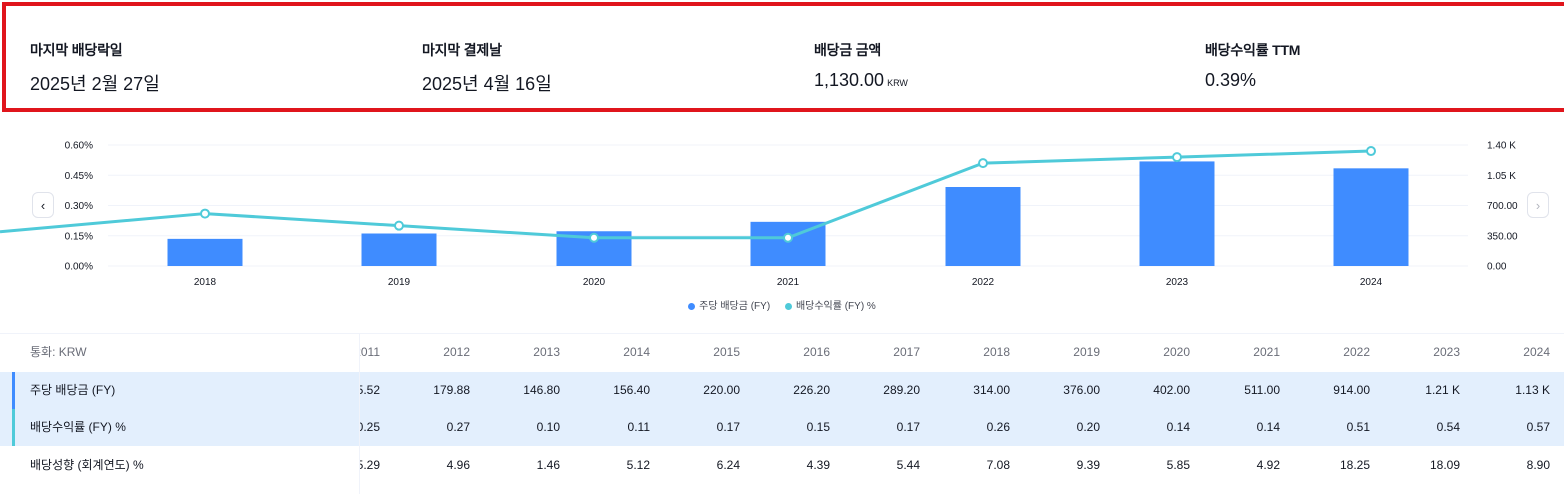  Describe the element at coordinates (205, 252) in the screenshot. I see `bar-2018` at that location.